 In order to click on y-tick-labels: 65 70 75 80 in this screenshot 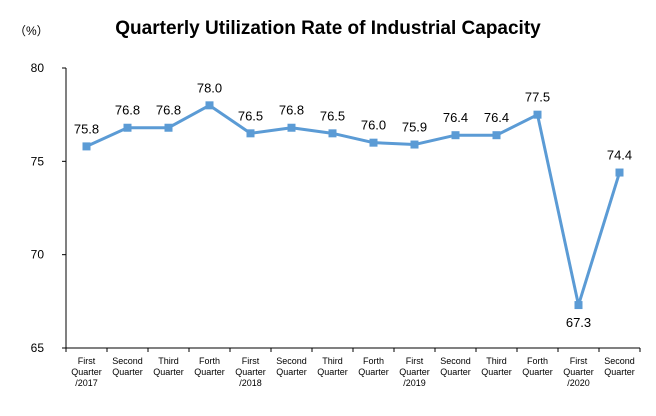, I will do `click(38, 208)`.